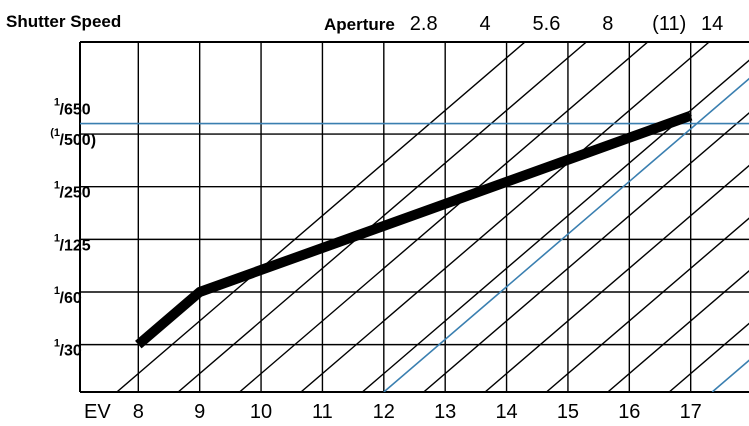 This screenshot has height=426, width=749. What do you see at coordinates (138, 412) in the screenshot?
I see `ev-tick-label: 8` at bounding box center [138, 412].